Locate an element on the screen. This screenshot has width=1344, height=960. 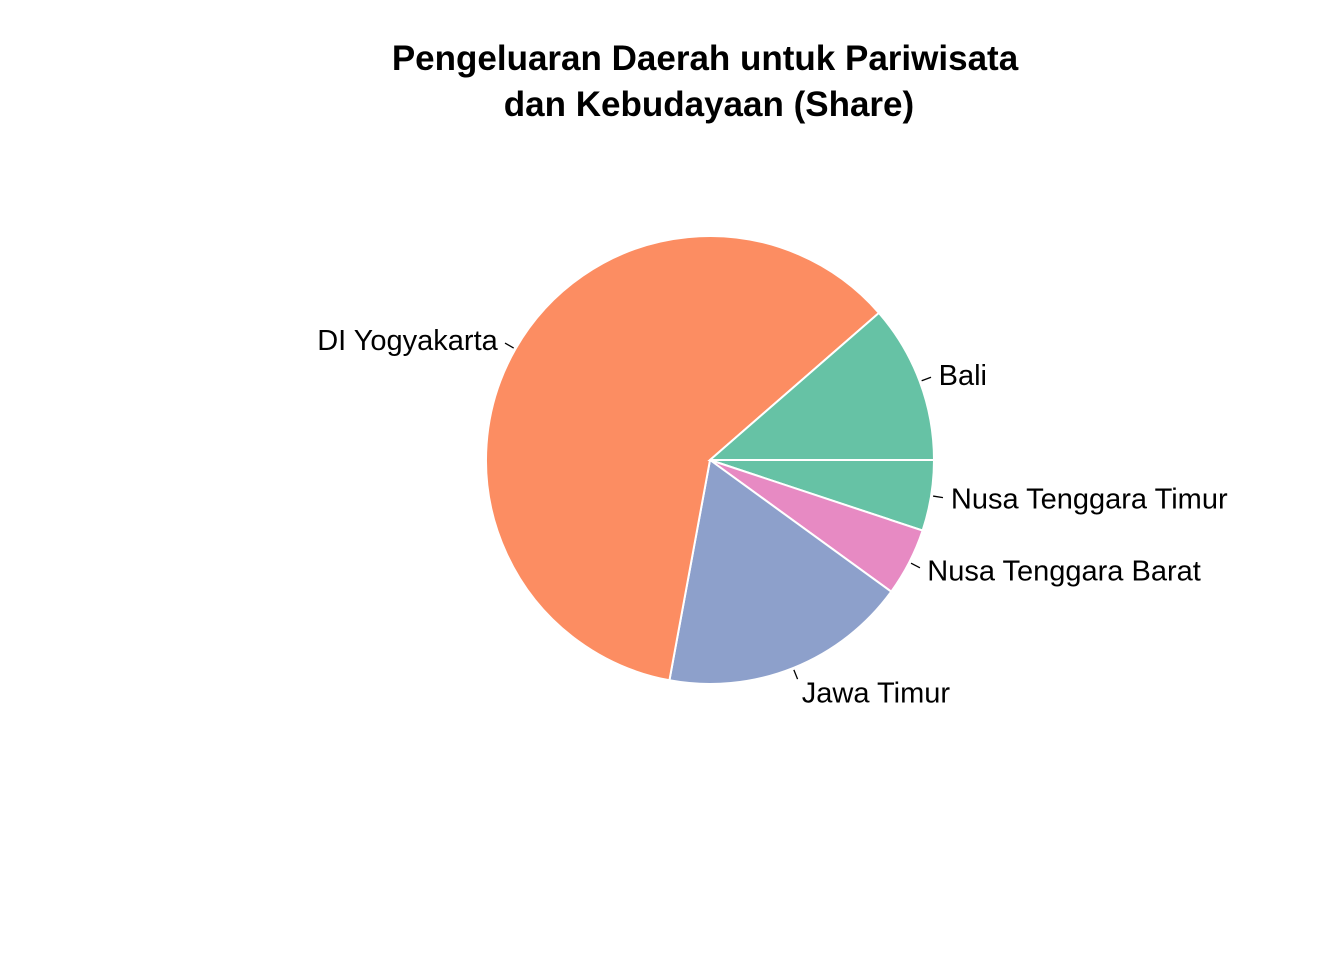
slice-label-bali: Bali is located at coordinates (963, 376).